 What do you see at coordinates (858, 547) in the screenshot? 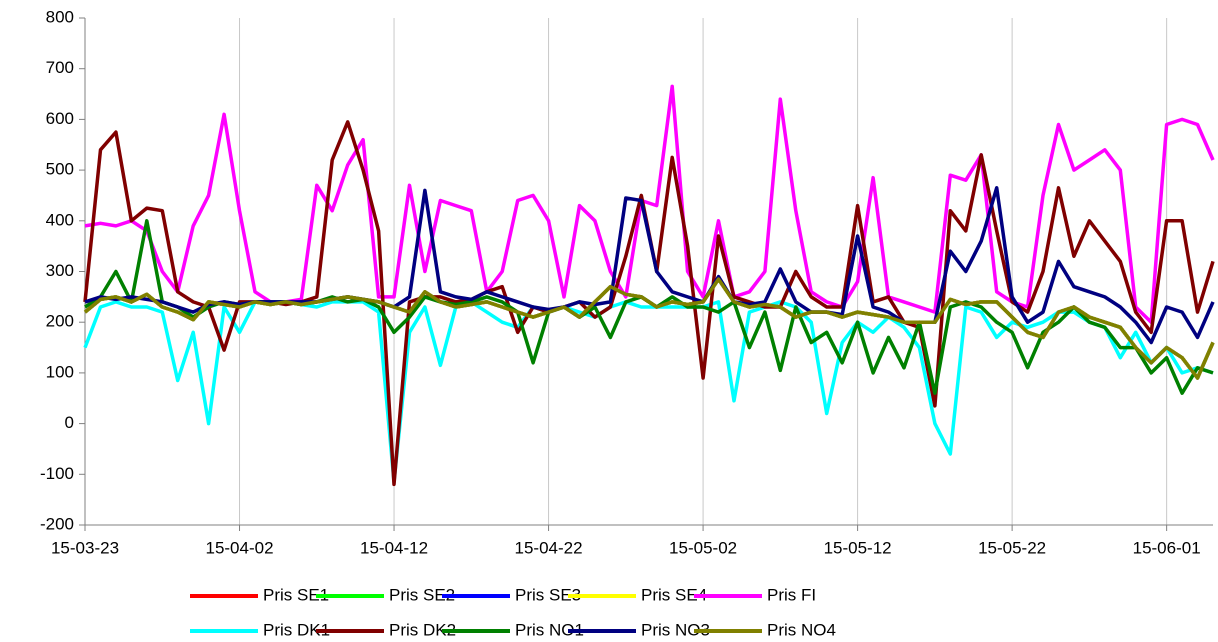
I see `x-tick-label: 15-05-12` at bounding box center [858, 547].